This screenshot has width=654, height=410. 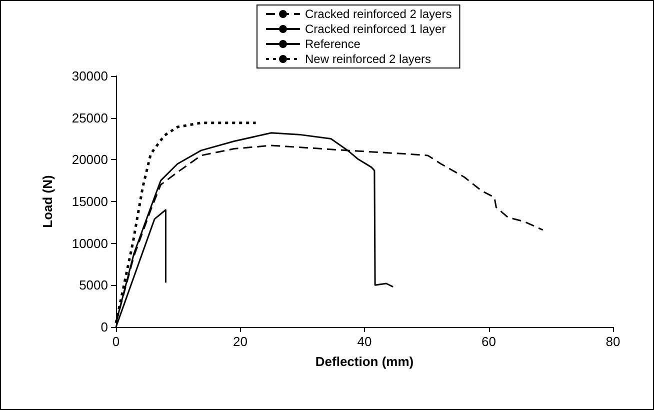 What do you see at coordinates (368, 59) in the screenshot?
I see `legend-label: New reinforced 2 layers` at bounding box center [368, 59].